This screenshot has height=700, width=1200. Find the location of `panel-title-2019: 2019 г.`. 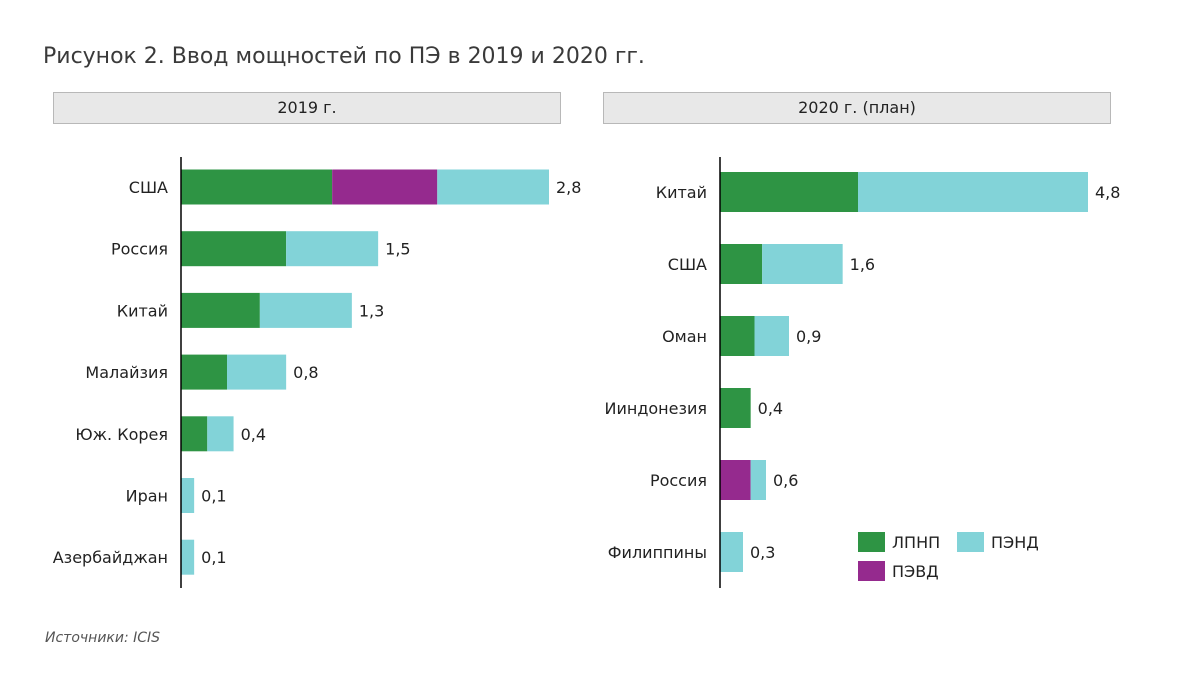

panel-title-2019: 2019 г. is located at coordinates (307, 108).